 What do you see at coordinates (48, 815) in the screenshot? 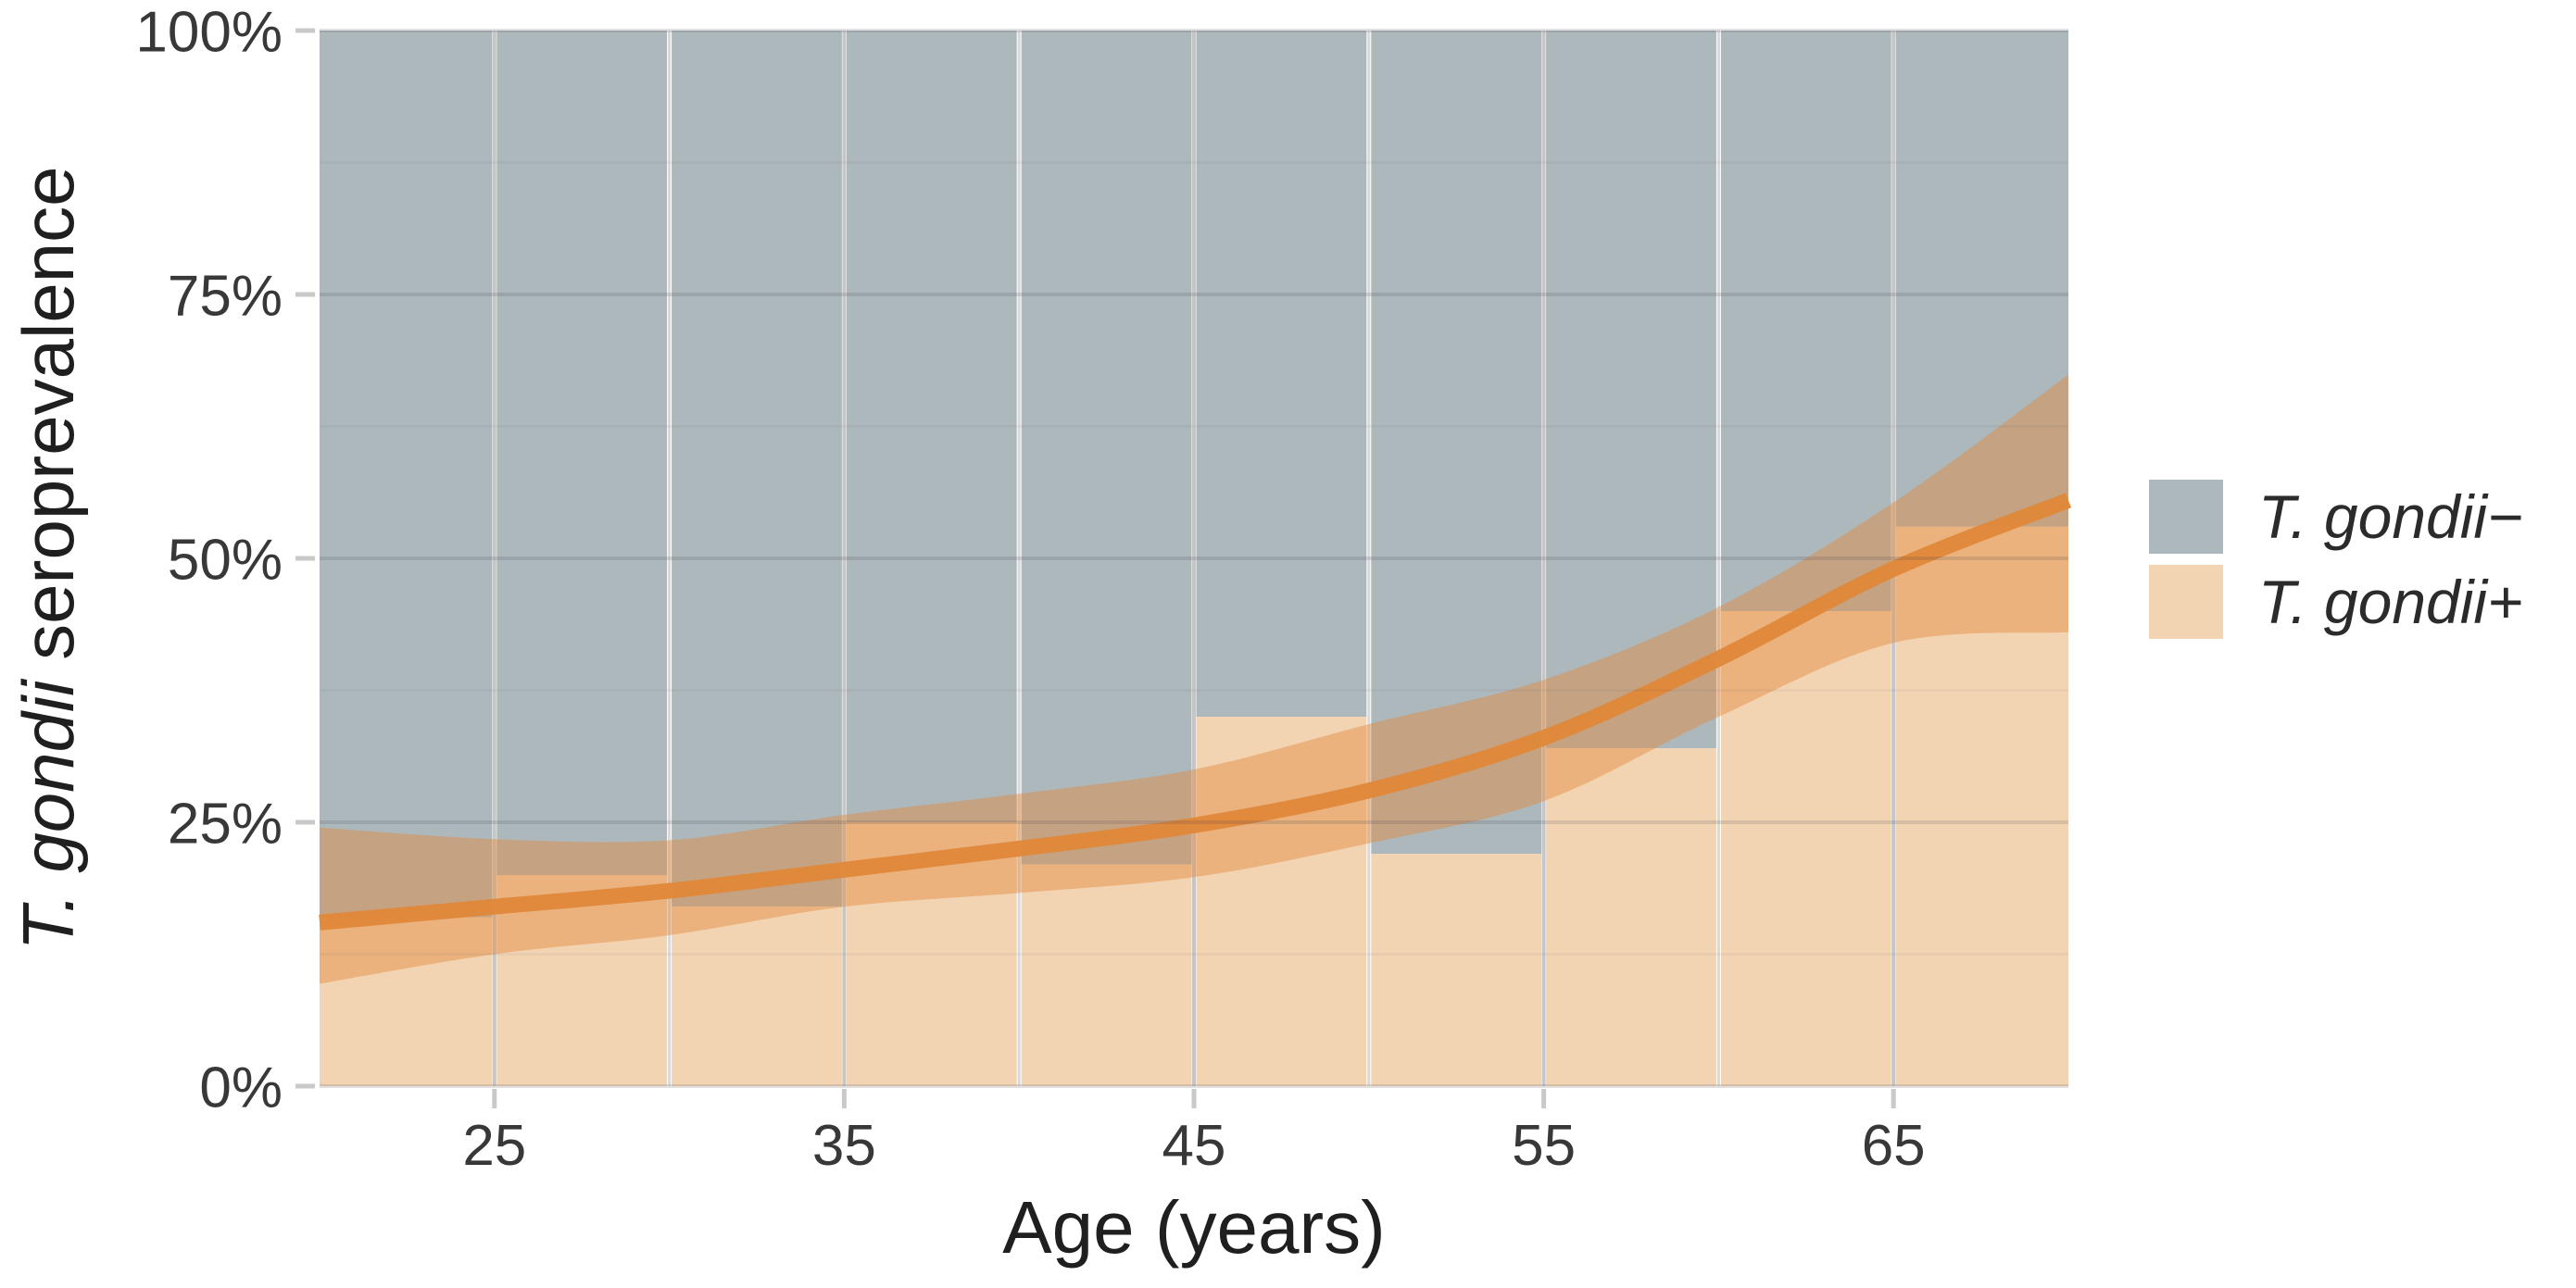
I see `y-axis-title-species: T. gondii` at bounding box center [48, 815].